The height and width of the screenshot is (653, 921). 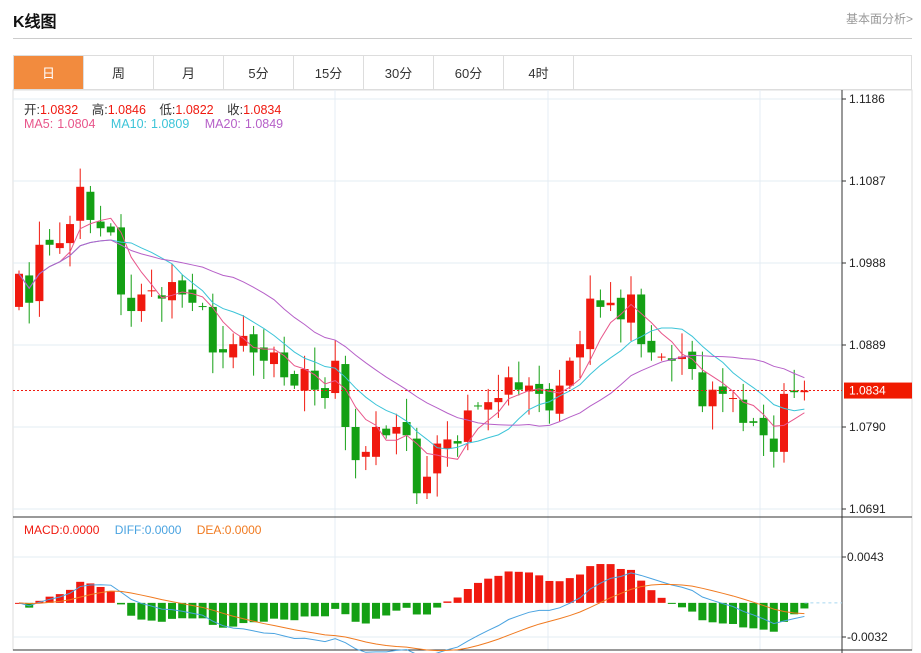 What do you see at coordinates (411, 617) in the screenshot?
I see `dea-line` at bounding box center [411, 617].